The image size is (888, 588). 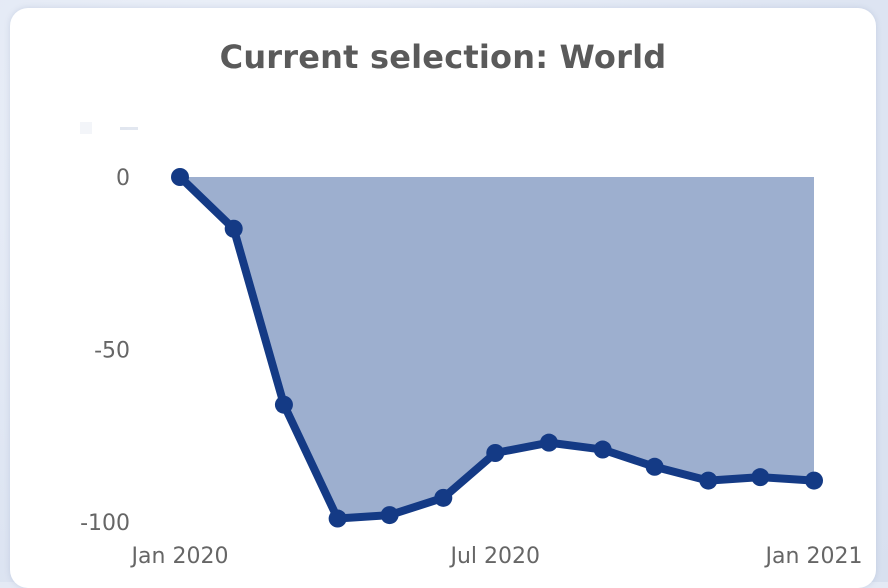 I want to click on x-tick-label: Jan 2020, so click(x=179, y=556).